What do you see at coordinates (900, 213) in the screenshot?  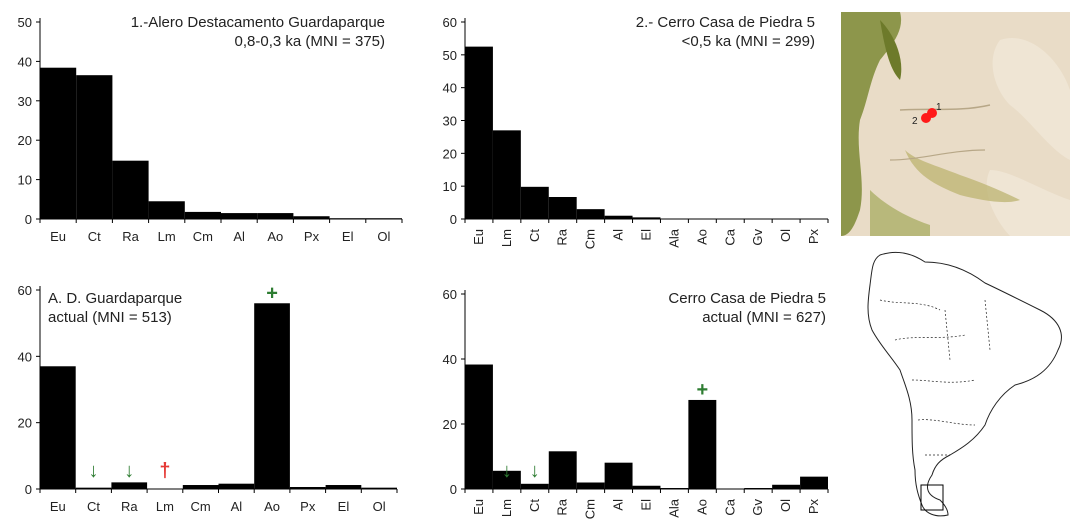 I see `vegetation-south` at bounding box center [900, 213].